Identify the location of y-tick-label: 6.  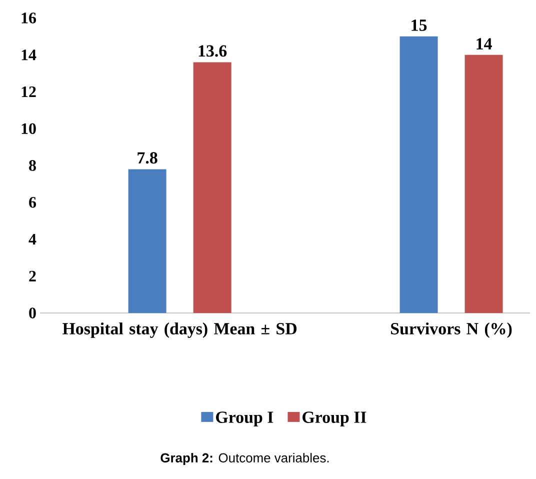
(32, 202).